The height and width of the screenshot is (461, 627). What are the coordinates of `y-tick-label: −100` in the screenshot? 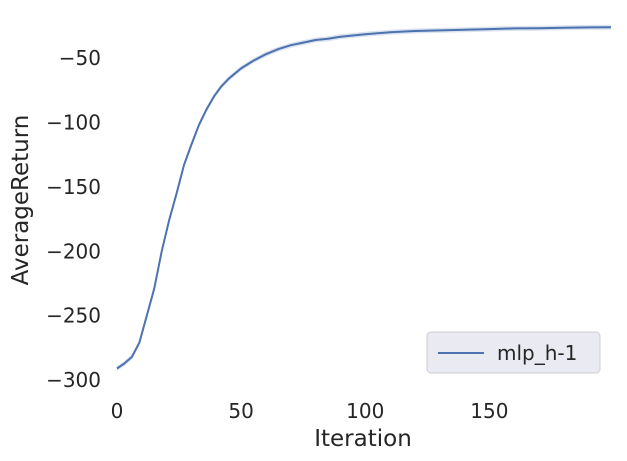 It's located at (73, 122).